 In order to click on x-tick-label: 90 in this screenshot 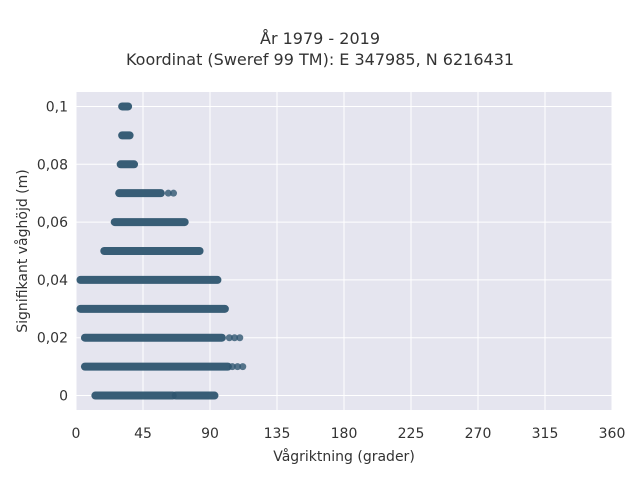, I will do `click(210, 434)`.